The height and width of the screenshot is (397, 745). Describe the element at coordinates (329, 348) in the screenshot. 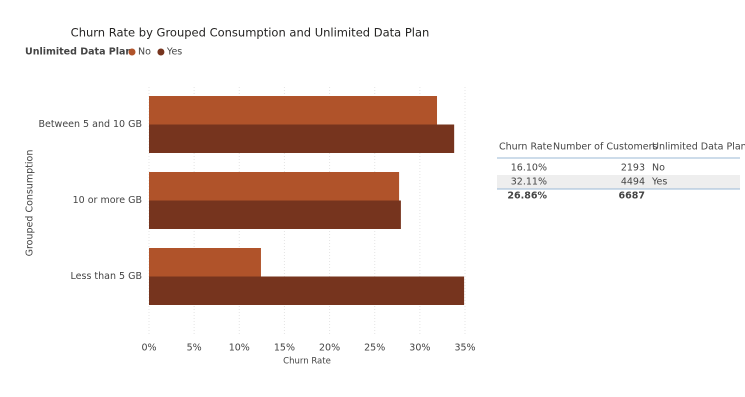

I see `x-tick-label: 20%` at that location.